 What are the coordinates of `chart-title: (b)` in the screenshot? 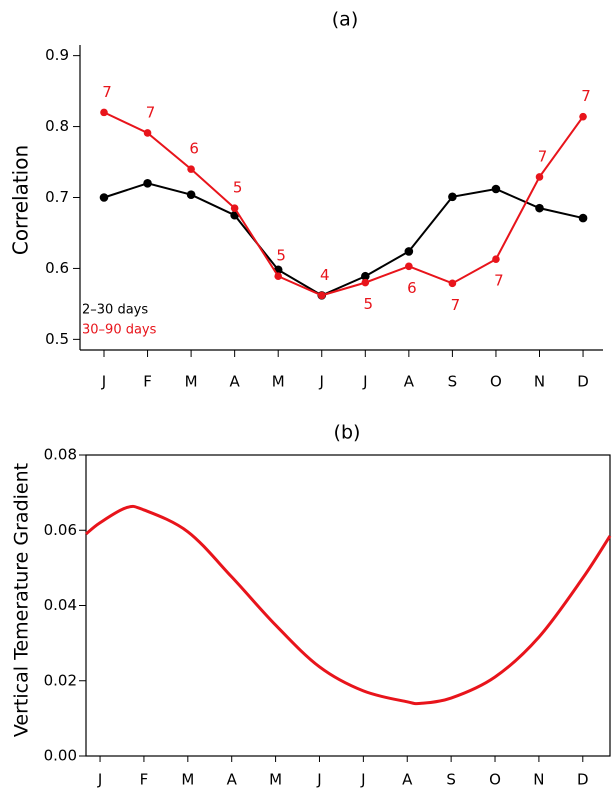 It's located at (347, 433).